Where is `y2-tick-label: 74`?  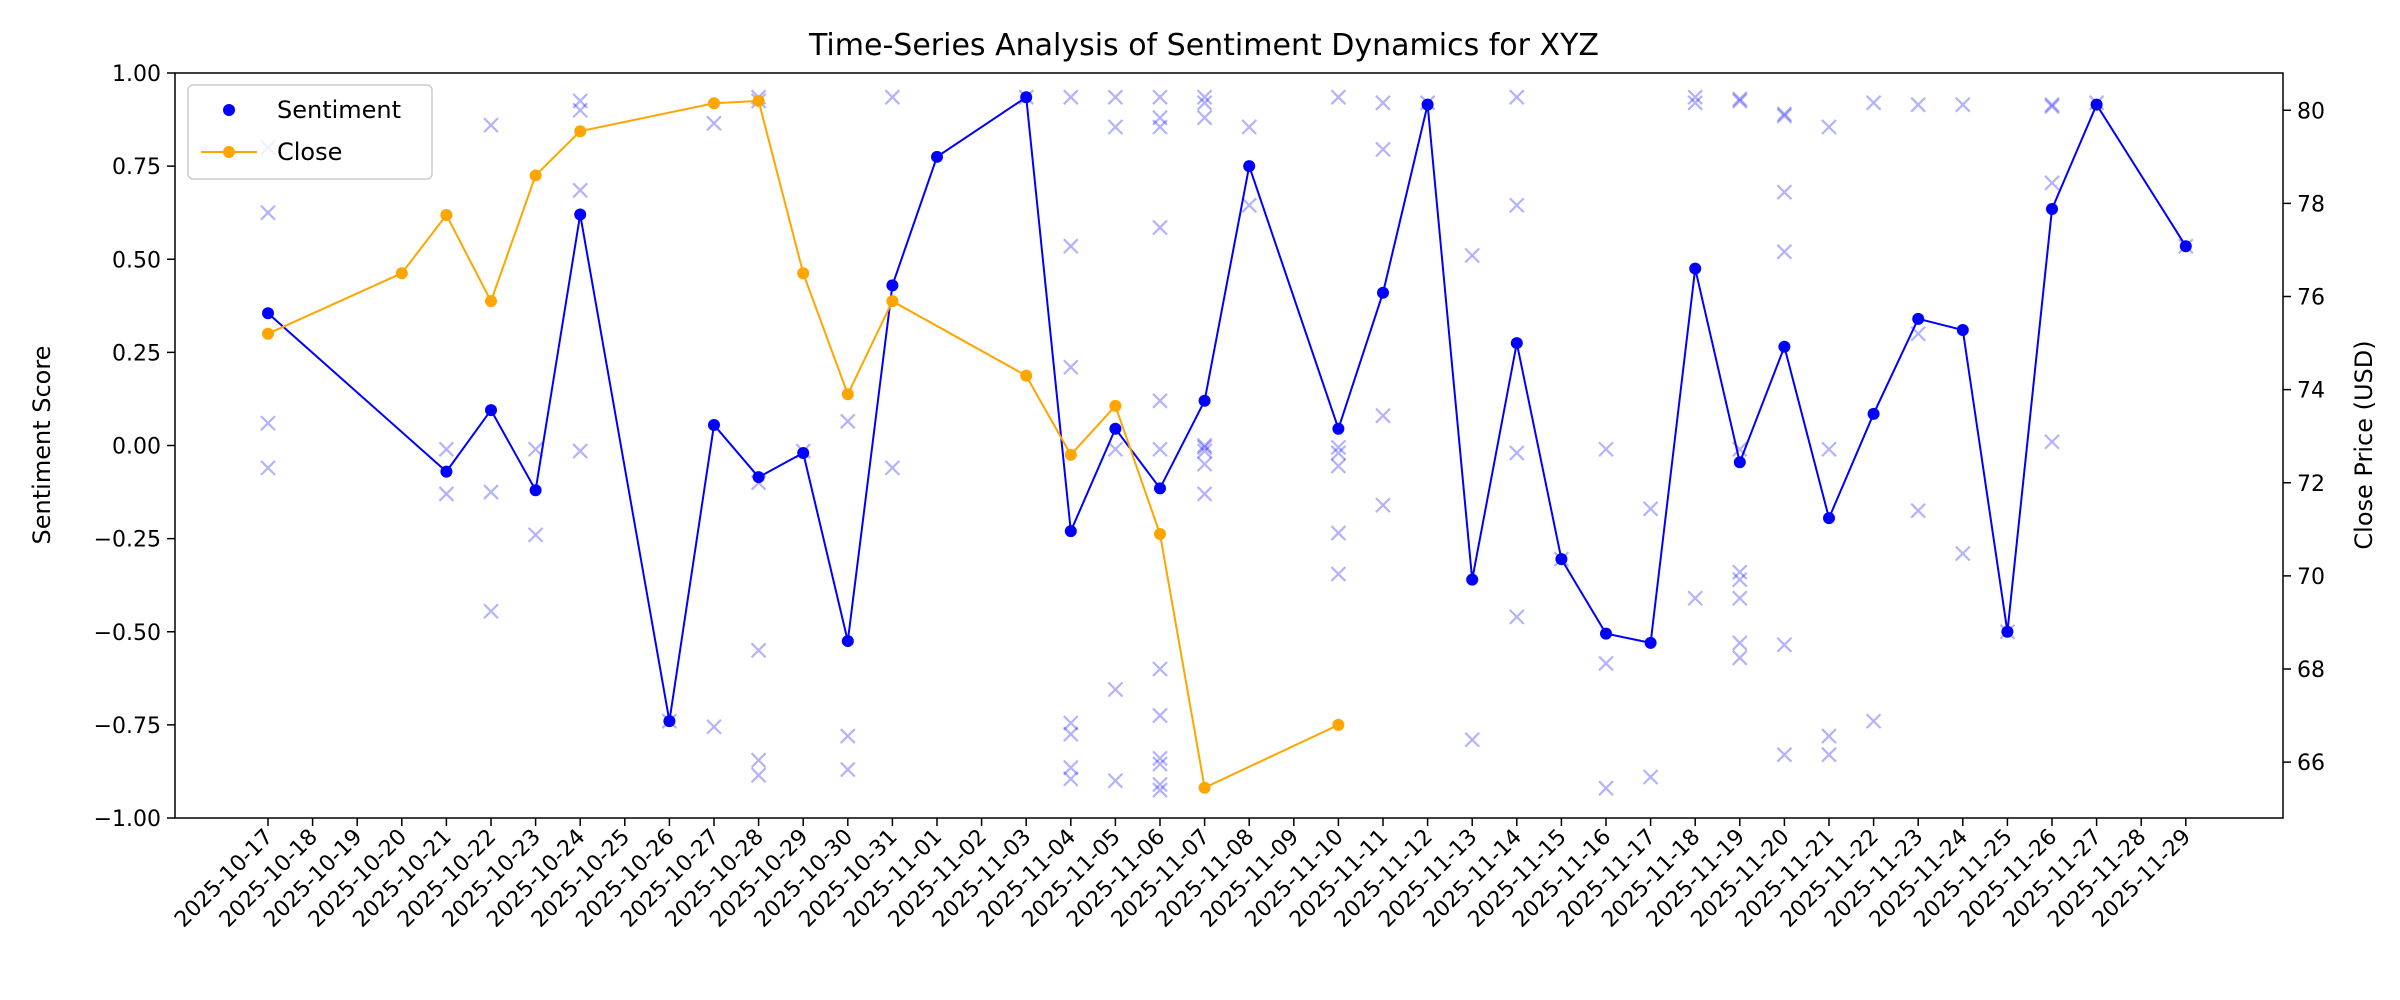 y2-tick-label: 74 is located at coordinates (2311, 391).